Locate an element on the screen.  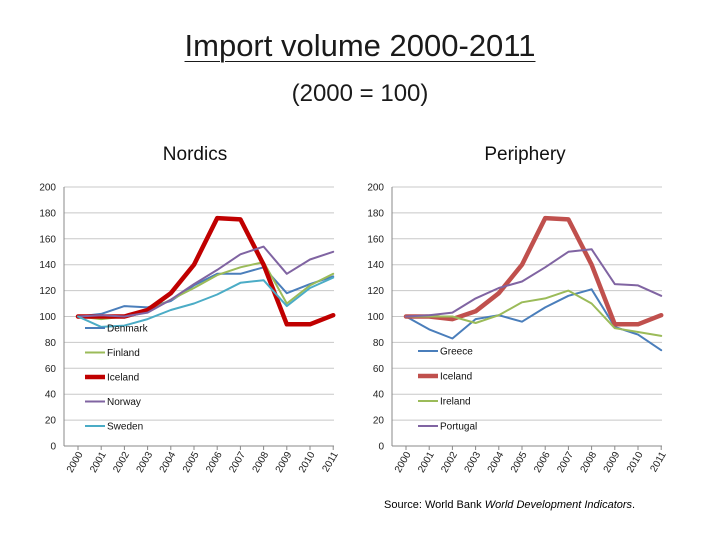
source-prefix: Source: World Bank is located at coordinates (434, 505).